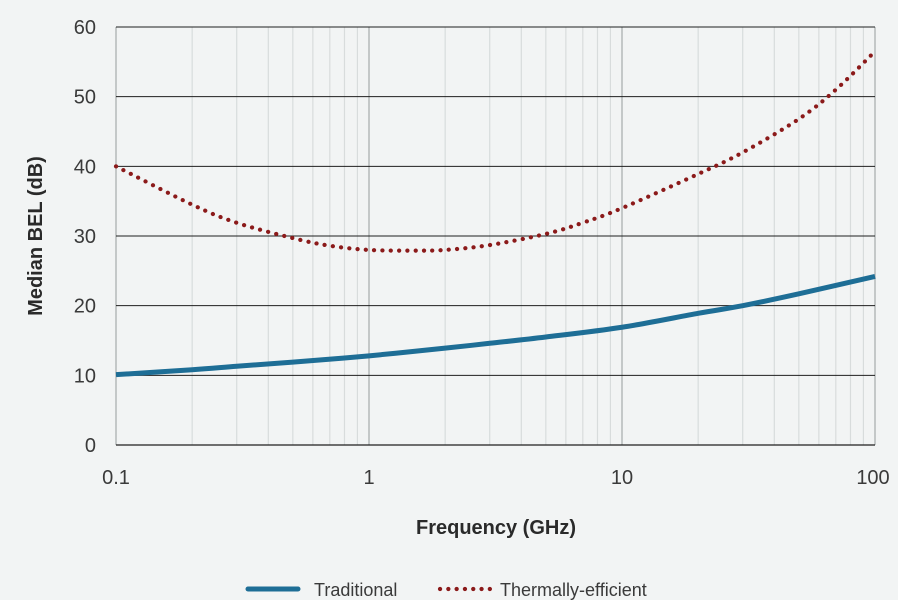 This screenshot has width=898, height=600. I want to click on y-tick-label: 30, so click(85, 237).